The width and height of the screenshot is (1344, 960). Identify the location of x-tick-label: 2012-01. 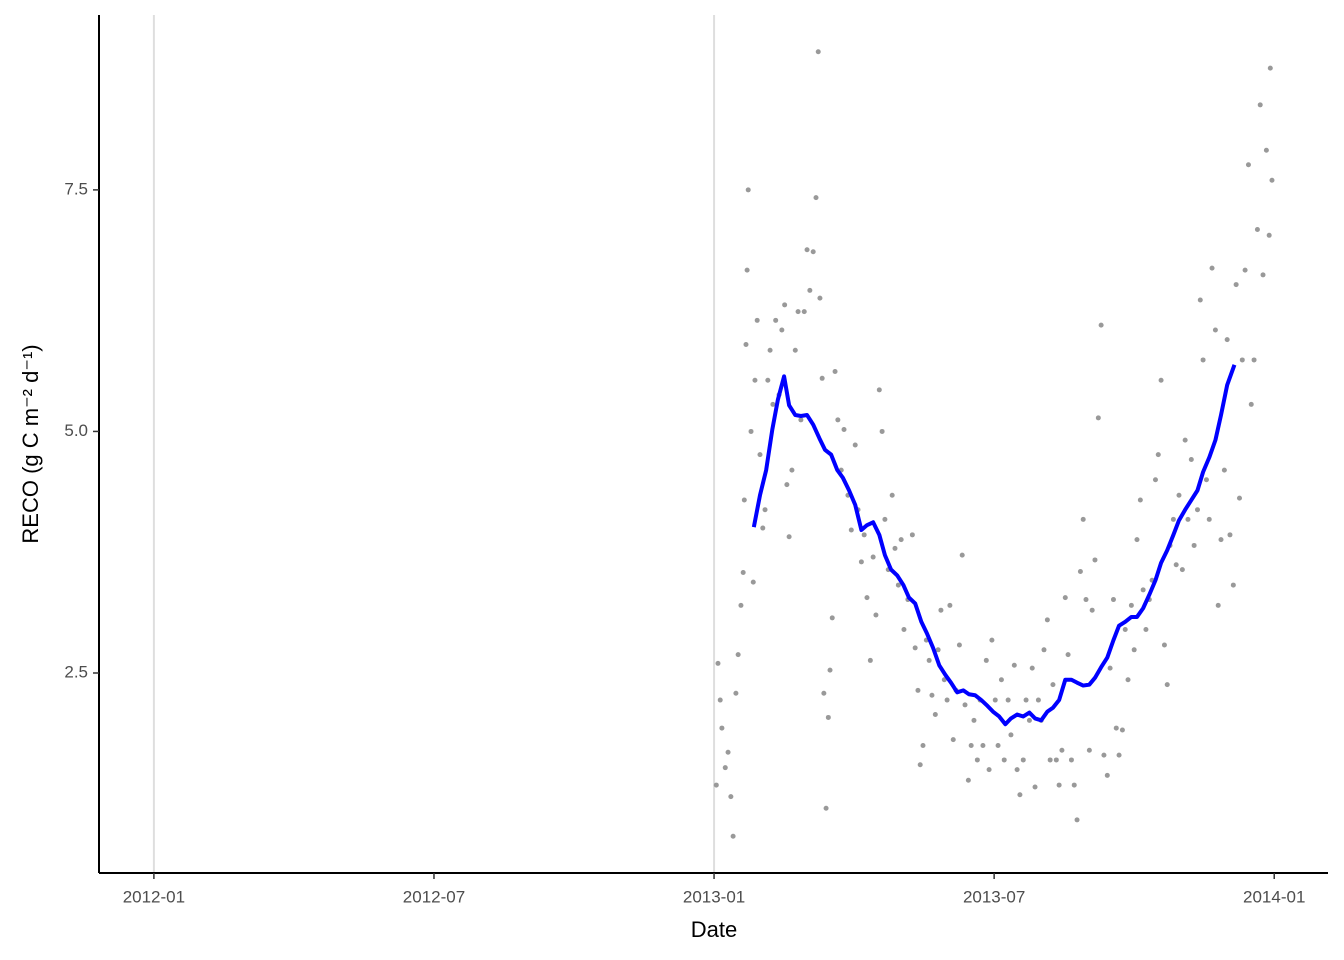
(154, 896).